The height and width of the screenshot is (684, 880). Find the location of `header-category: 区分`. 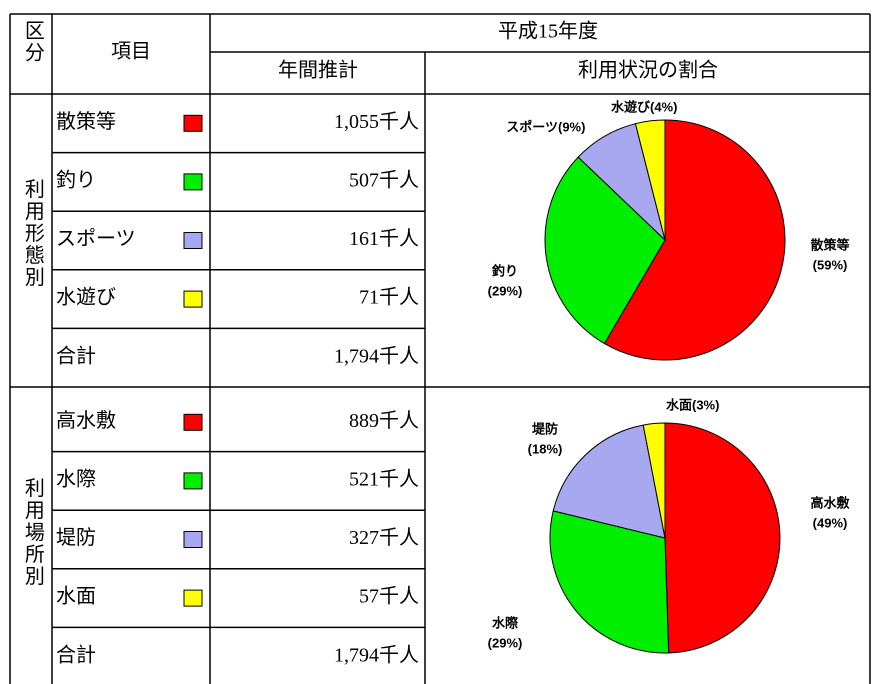

header-category: 区分 is located at coordinates (32, 42).